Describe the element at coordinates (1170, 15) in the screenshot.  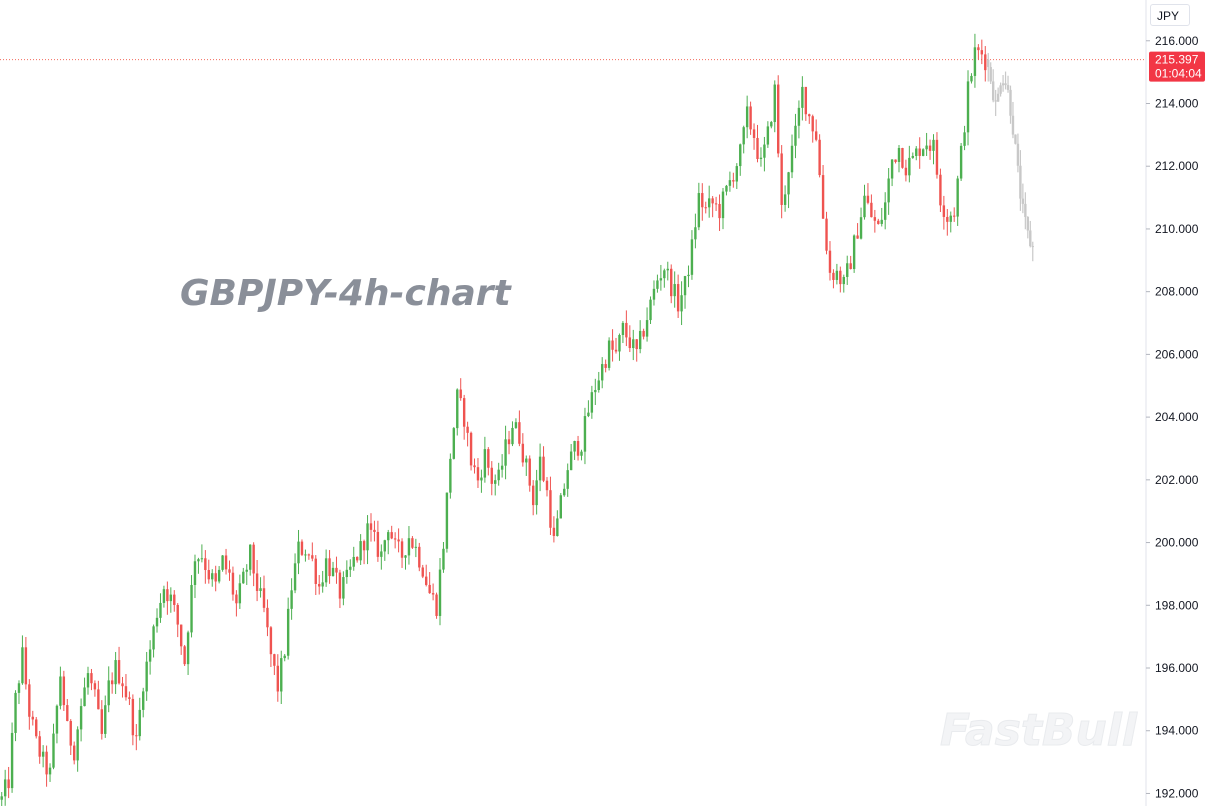
I see `currency-selector: JPY` at that location.